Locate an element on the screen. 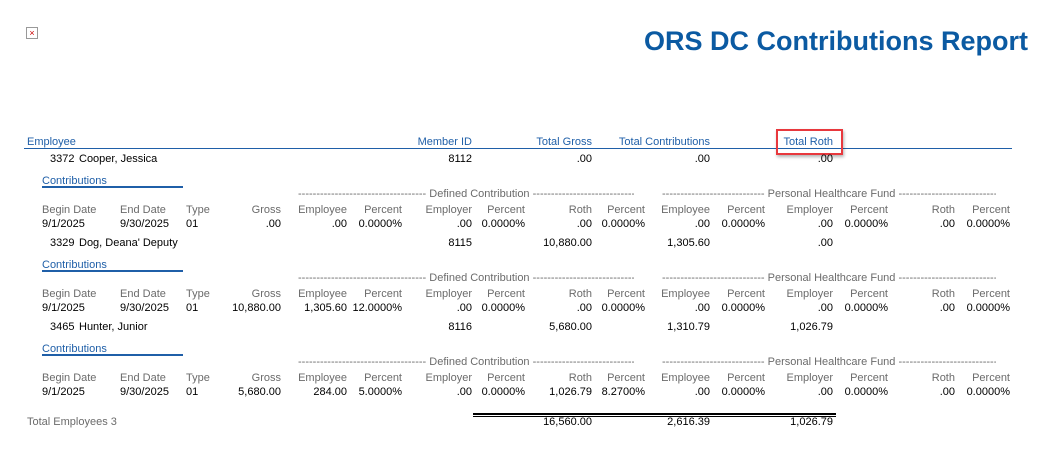 This screenshot has width=1056, height=464. column-header-end-date: End Date is located at coordinates (143, 378).